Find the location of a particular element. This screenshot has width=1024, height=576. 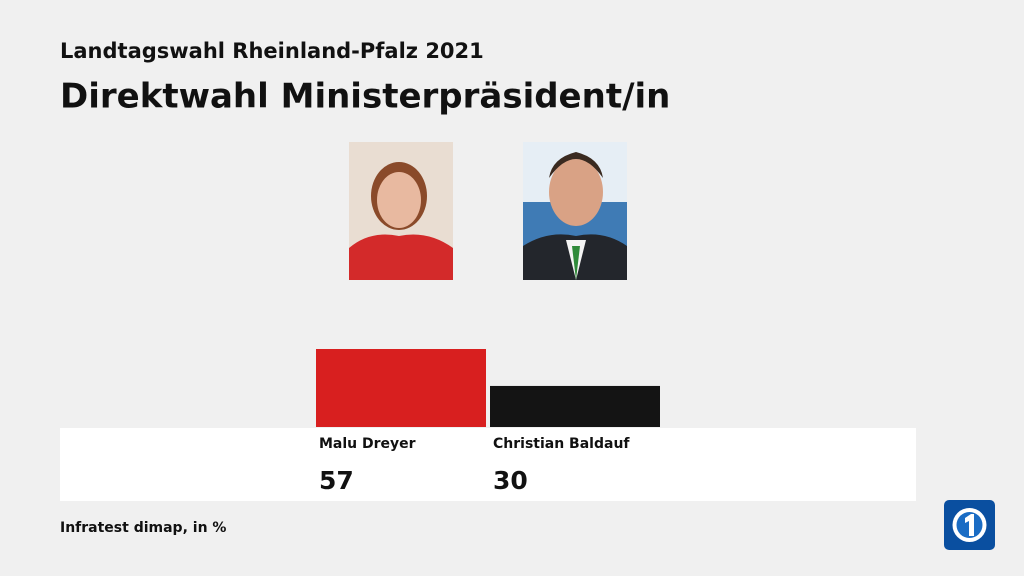

chart-title: Direktwahl Ministerpräsident/in is located at coordinates (365, 97).